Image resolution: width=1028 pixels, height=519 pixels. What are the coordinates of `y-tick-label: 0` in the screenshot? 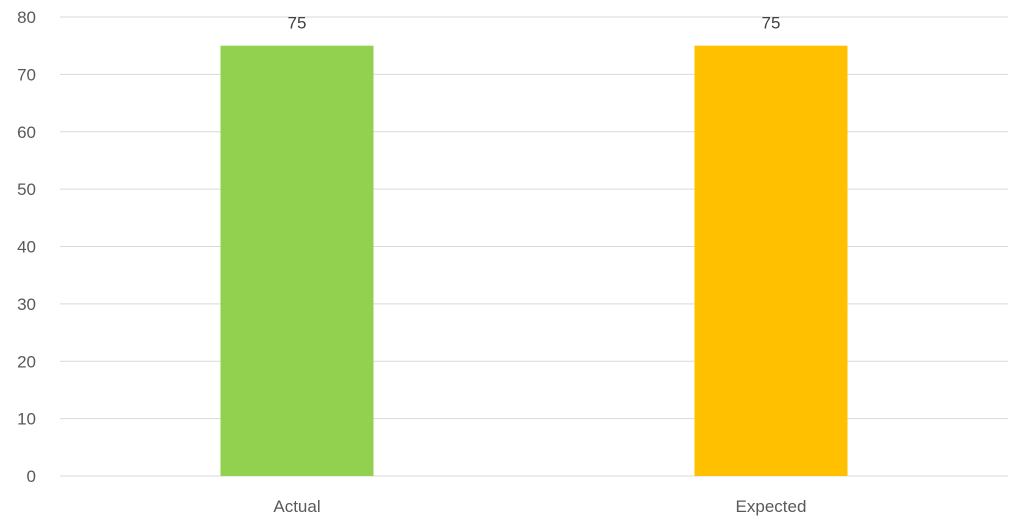 It's located at (31, 476).